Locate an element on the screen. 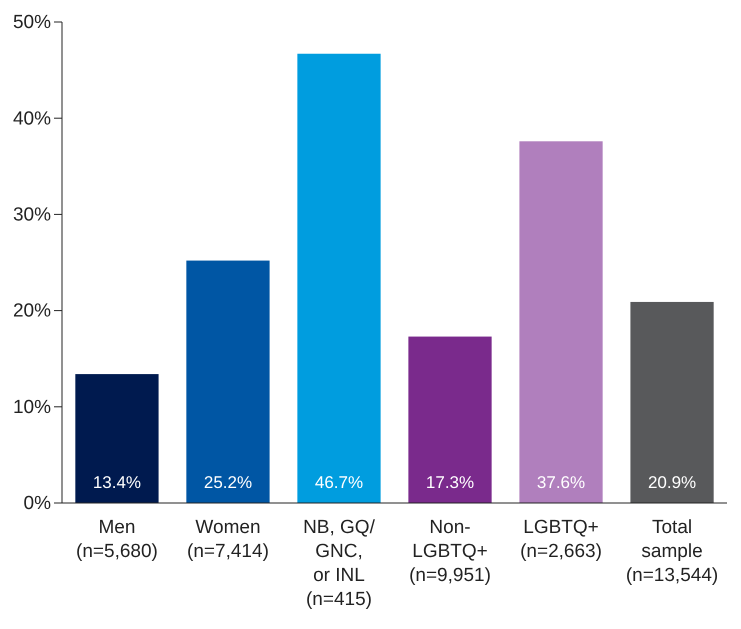  y-tick-label: 20% is located at coordinates (32, 311).